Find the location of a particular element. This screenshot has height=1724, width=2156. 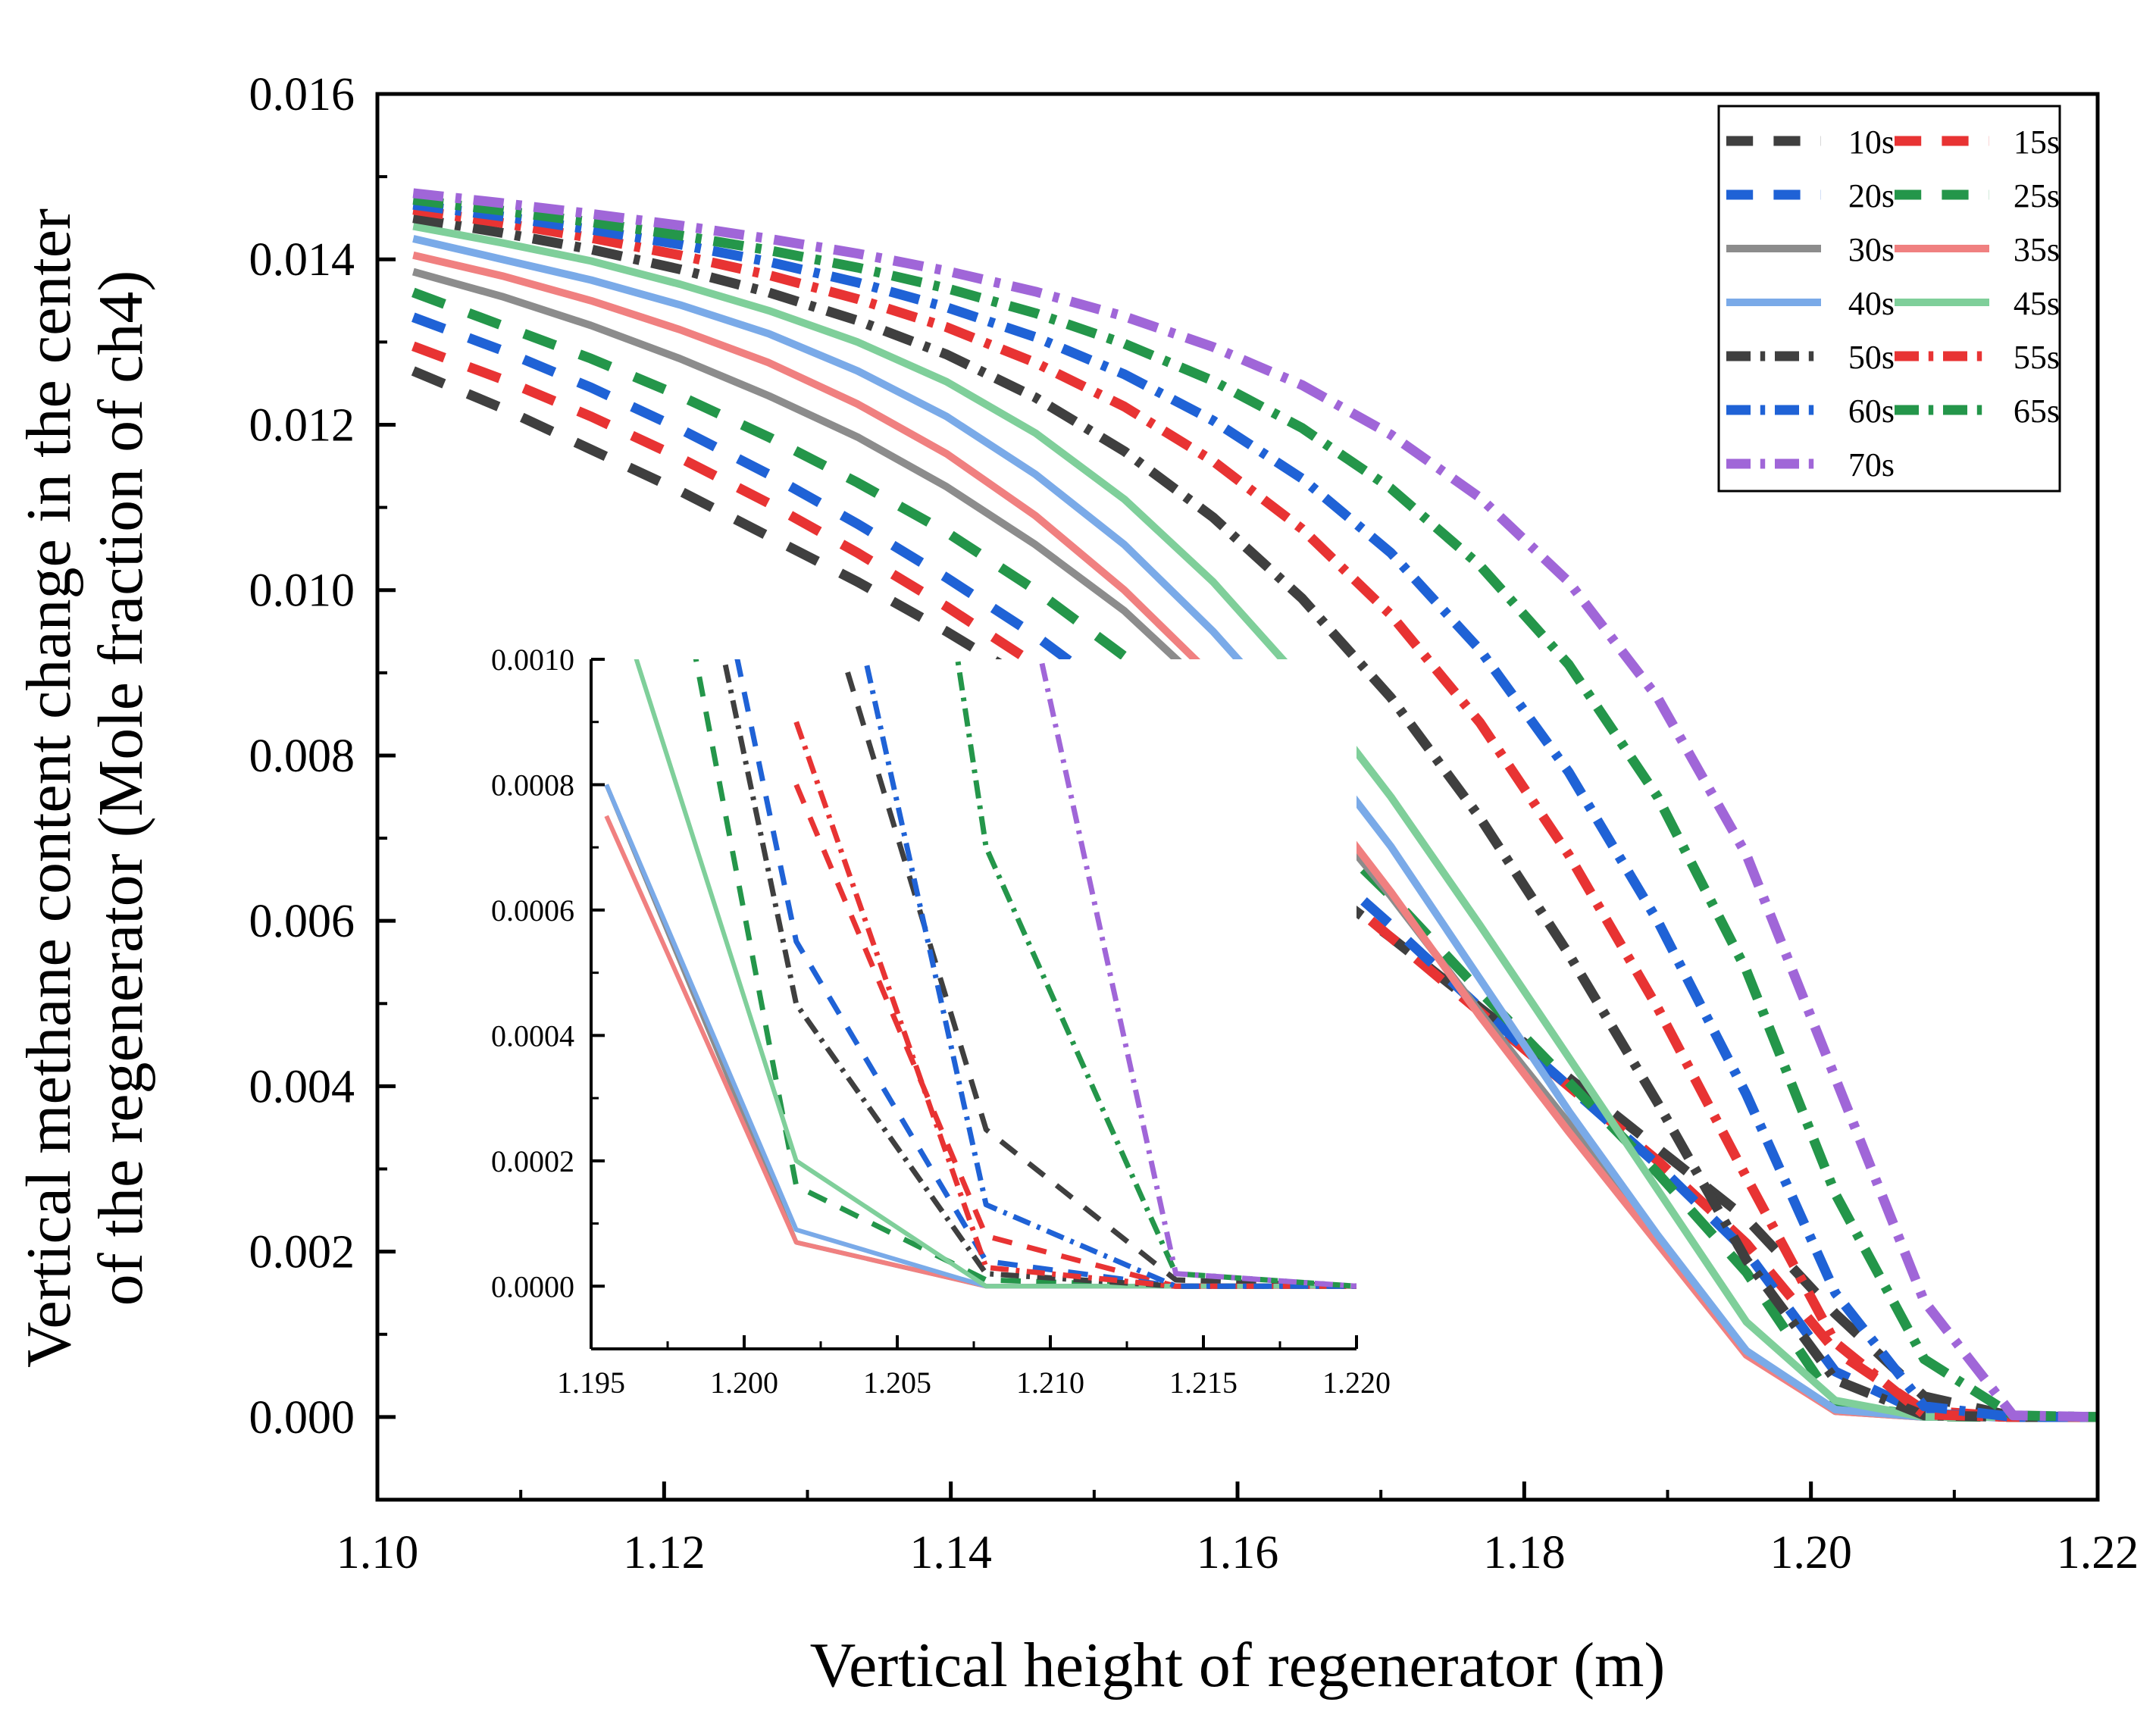

inset-x-tick-label: 1.205 is located at coordinates (897, 1383).